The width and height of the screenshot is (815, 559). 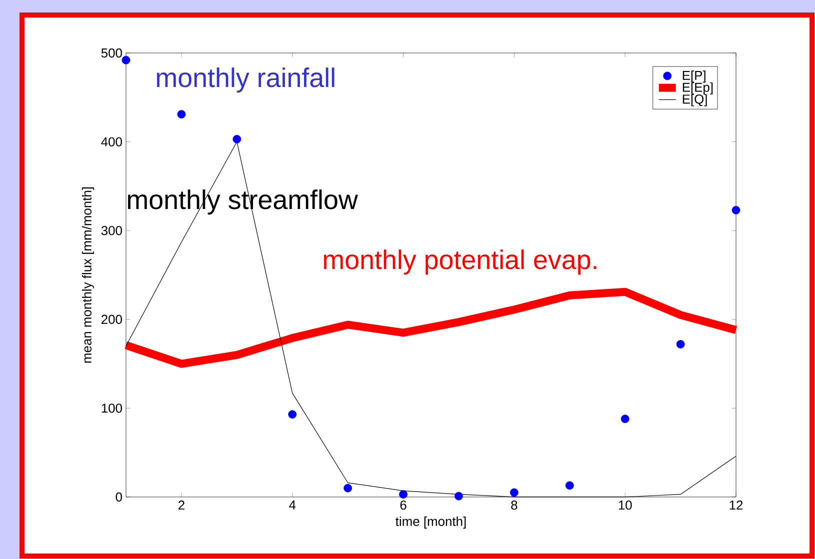 What do you see at coordinates (697, 88) in the screenshot?
I see `legend-label: E[Ep]` at bounding box center [697, 88].